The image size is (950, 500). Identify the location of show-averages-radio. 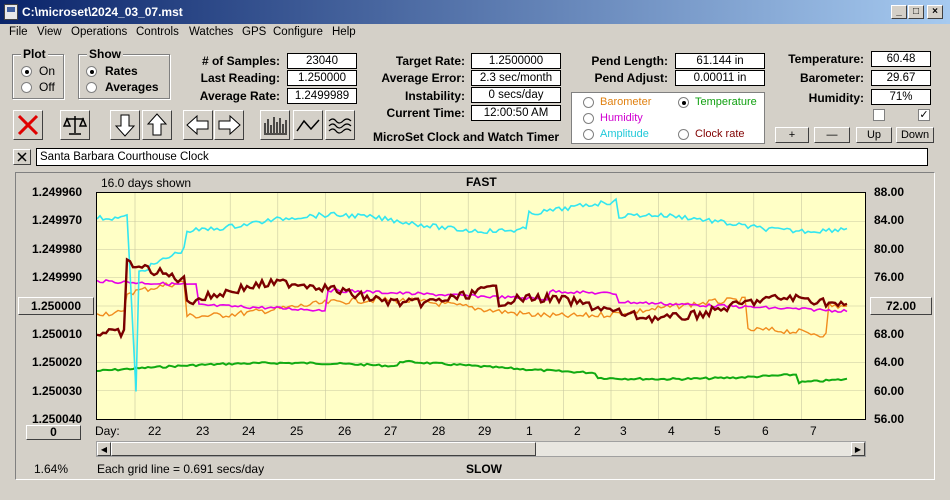
(91, 87).